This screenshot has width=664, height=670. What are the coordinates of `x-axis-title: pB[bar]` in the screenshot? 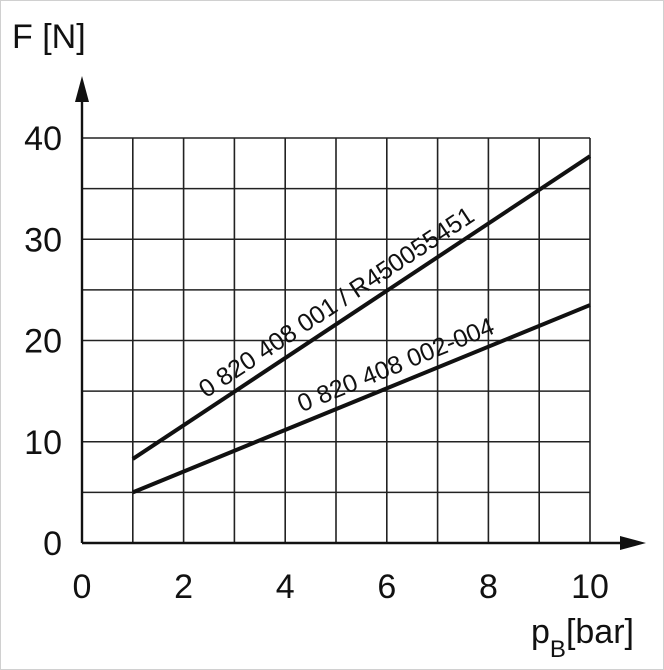 It's located at (582, 638).